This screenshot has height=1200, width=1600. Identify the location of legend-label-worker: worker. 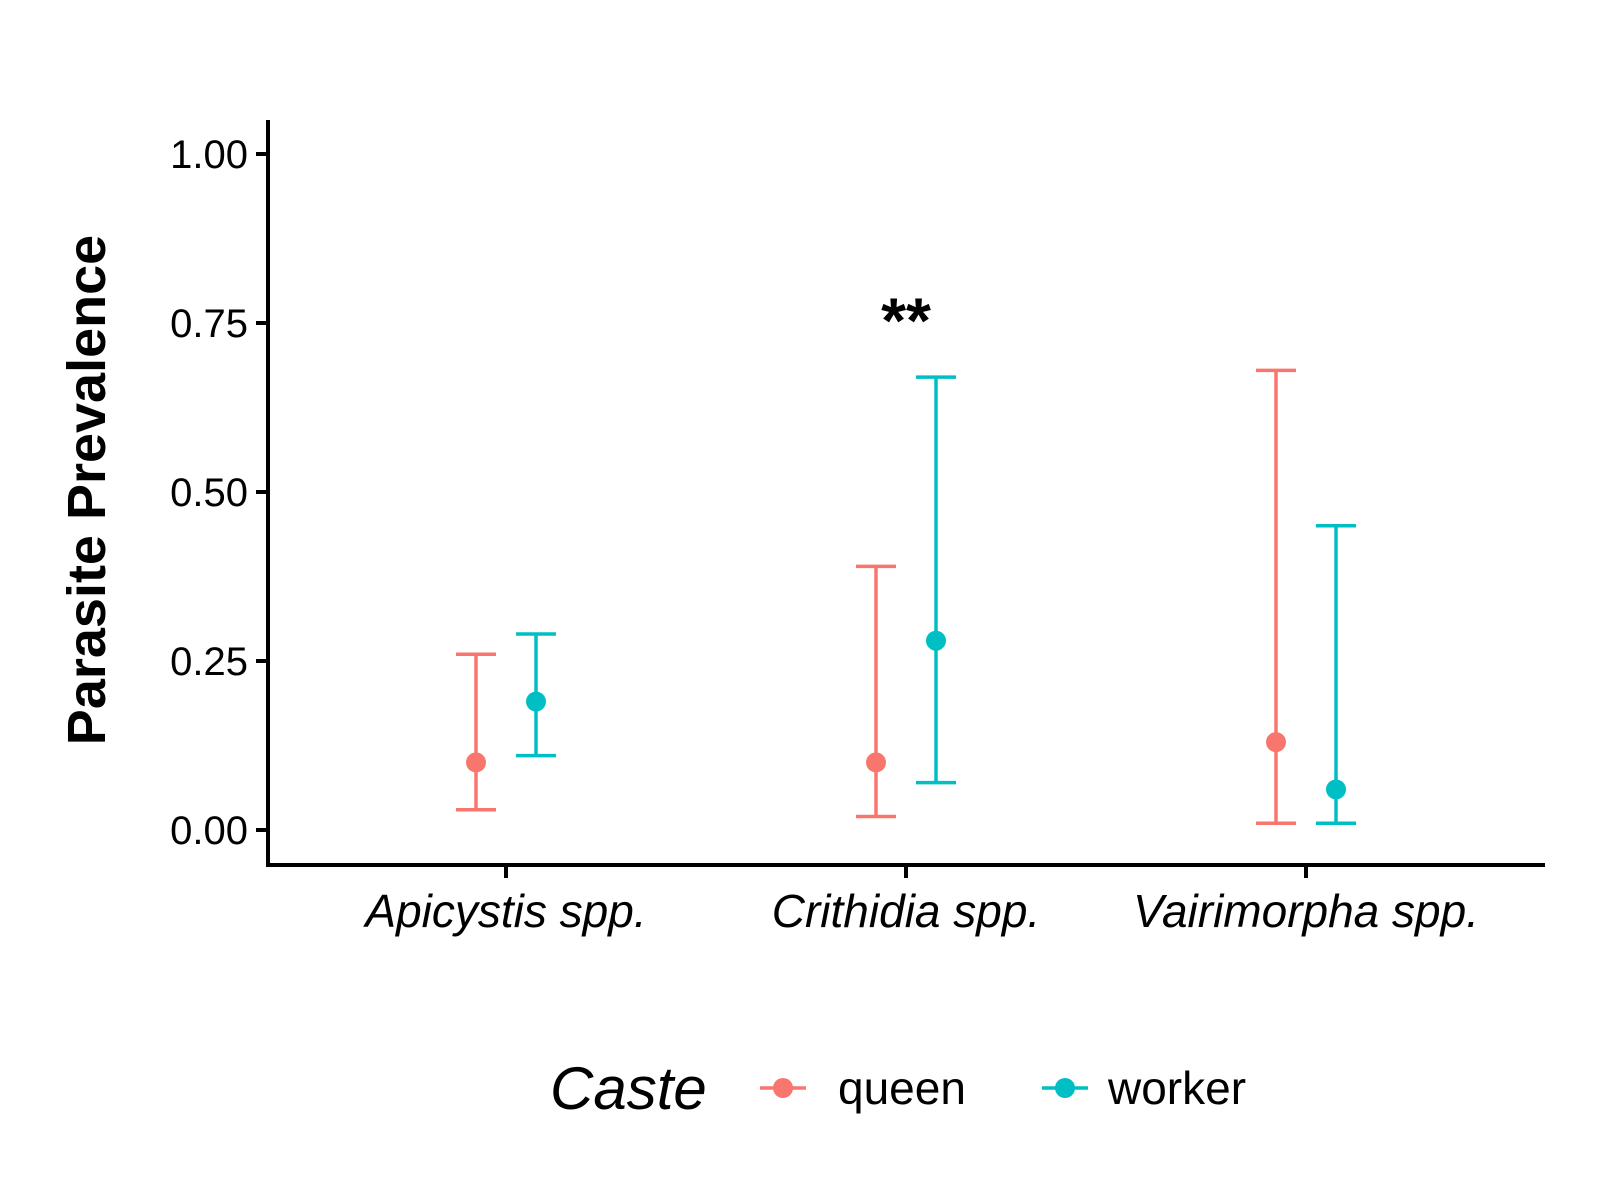
(1176, 1088).